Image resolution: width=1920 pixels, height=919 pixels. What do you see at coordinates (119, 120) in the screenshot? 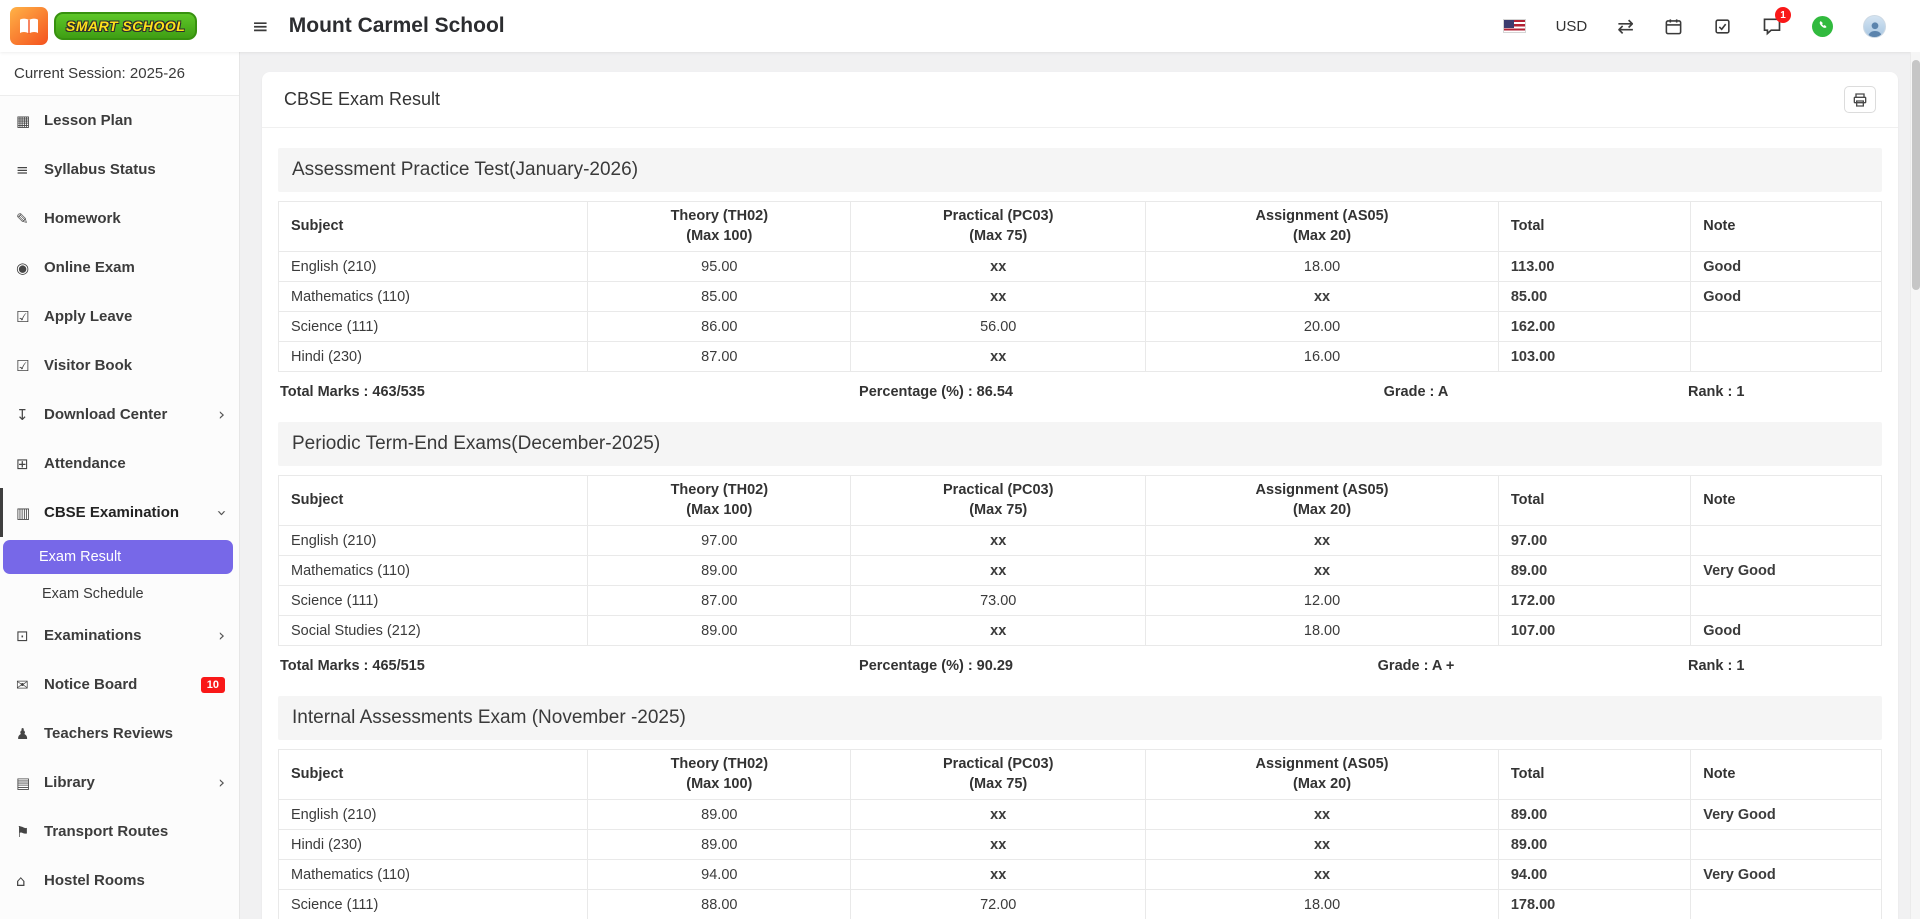
I see `sidebar-item-lesson-plan: ▦ Lesson Plan` at bounding box center [119, 120].